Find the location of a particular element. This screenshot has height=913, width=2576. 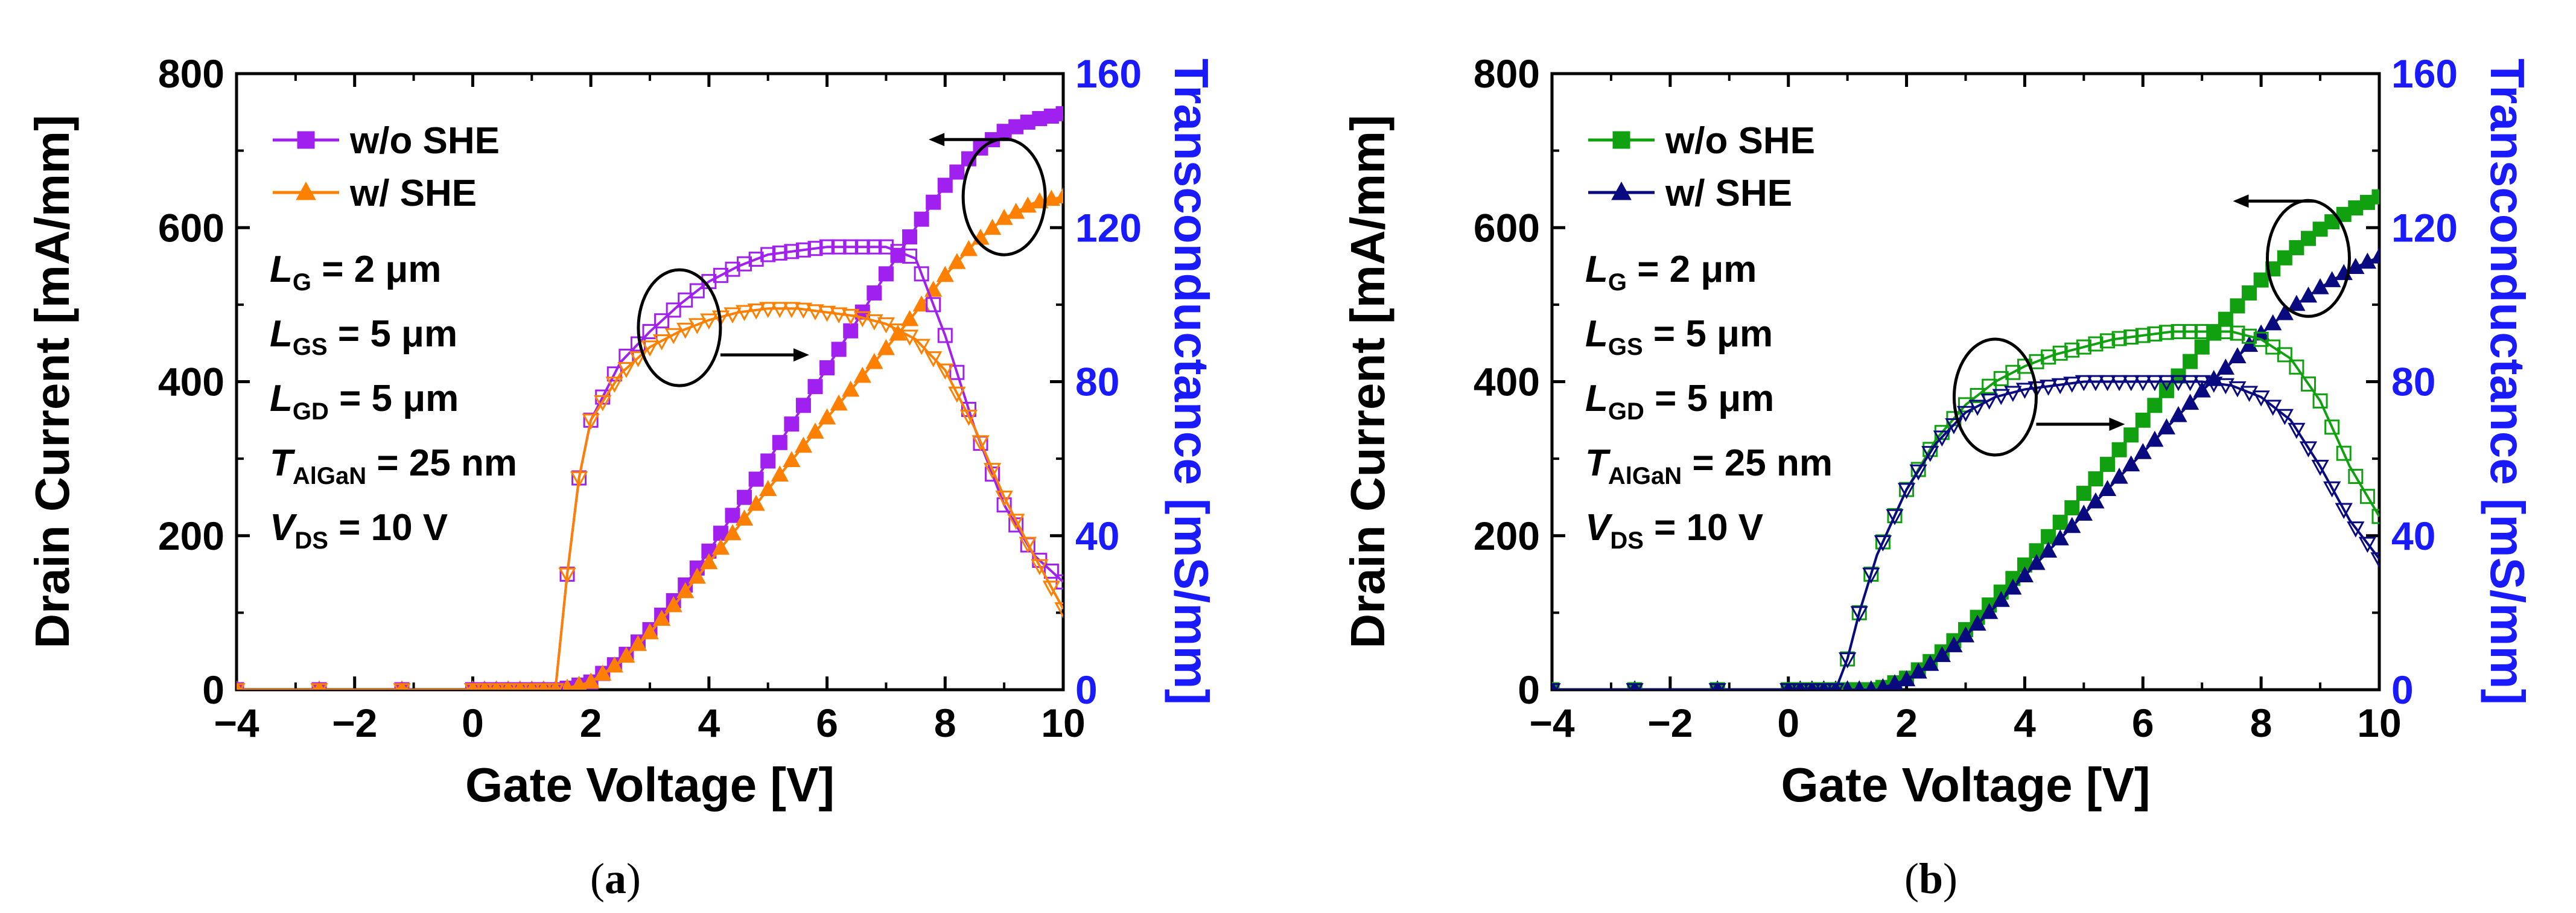

legend-label: w/o SHE is located at coordinates (1740, 141).